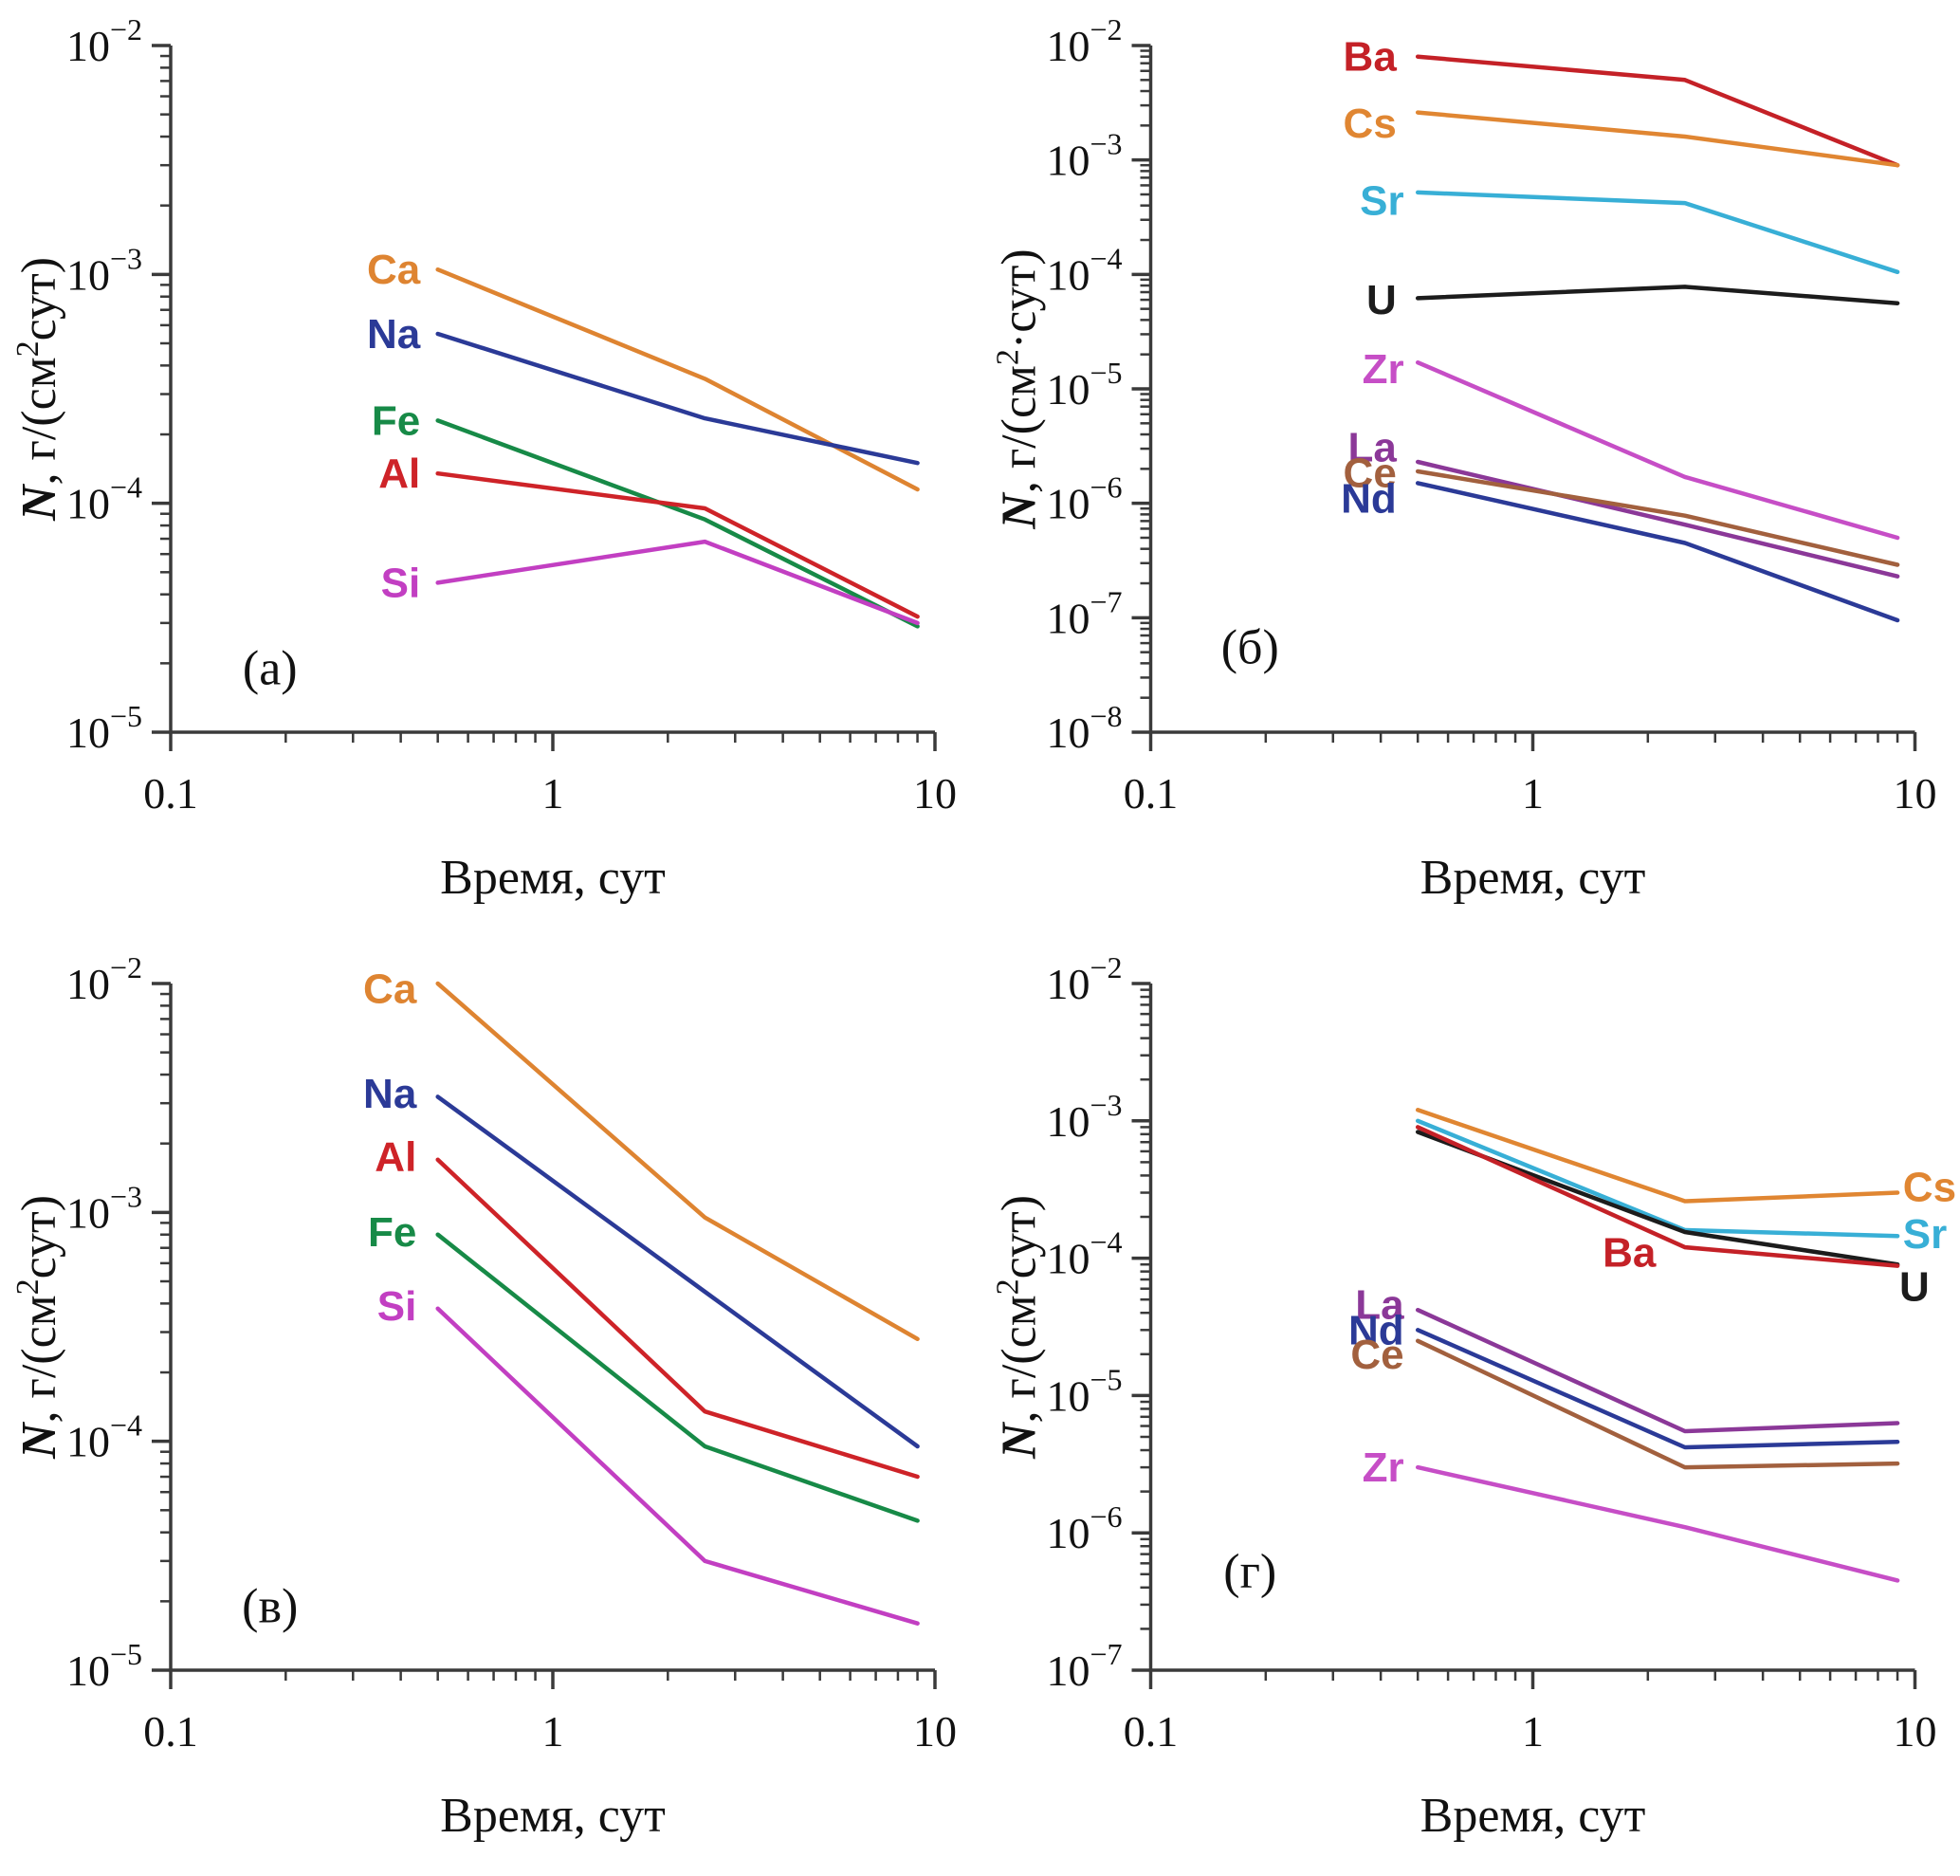  I want to click on series-line-Si, so click(677, 1466).